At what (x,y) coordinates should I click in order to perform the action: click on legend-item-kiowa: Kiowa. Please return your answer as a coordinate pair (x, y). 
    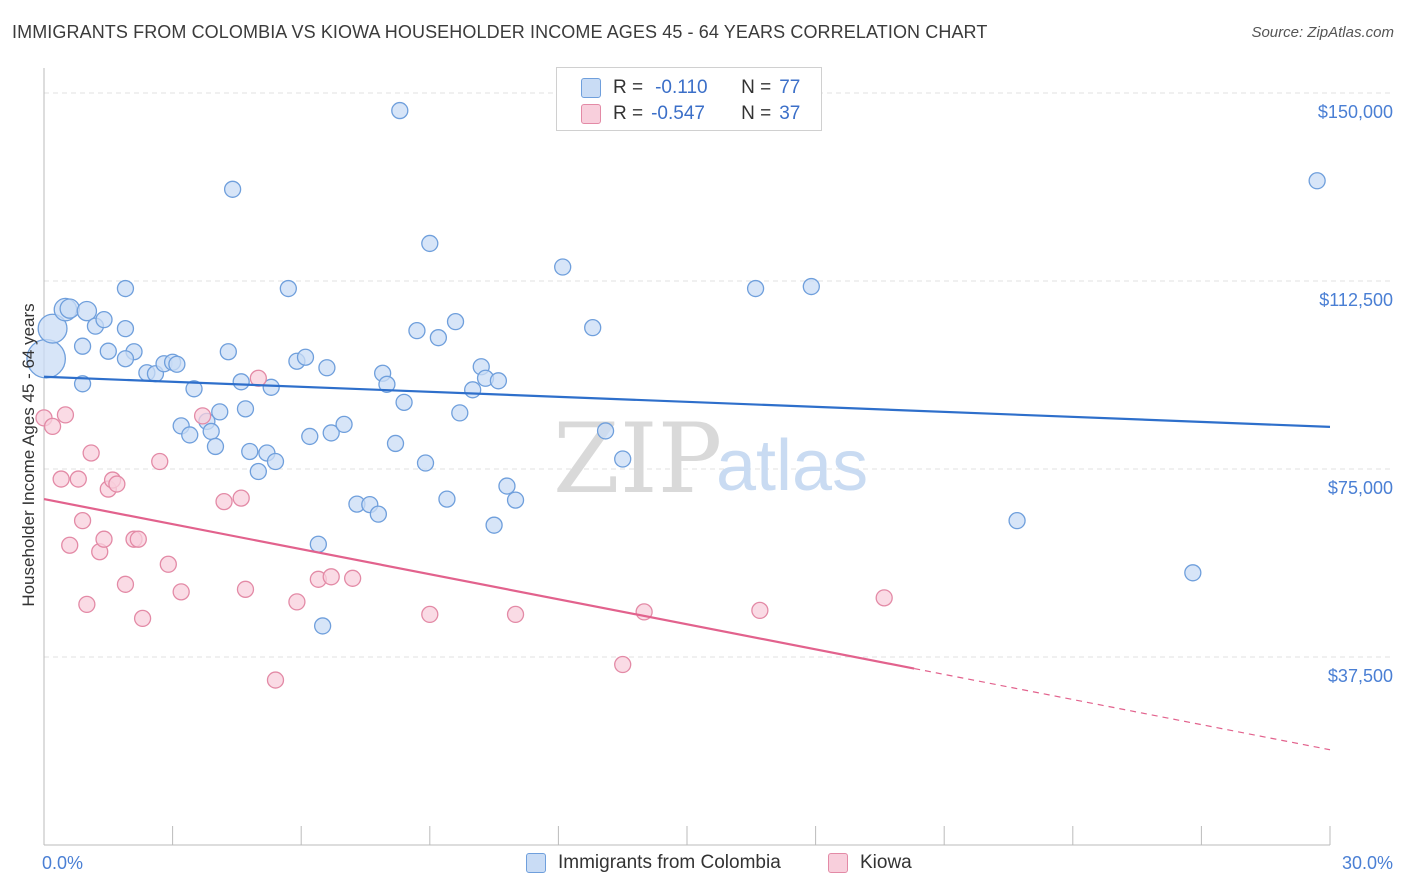
    Looking at the image, I should click on (870, 863).